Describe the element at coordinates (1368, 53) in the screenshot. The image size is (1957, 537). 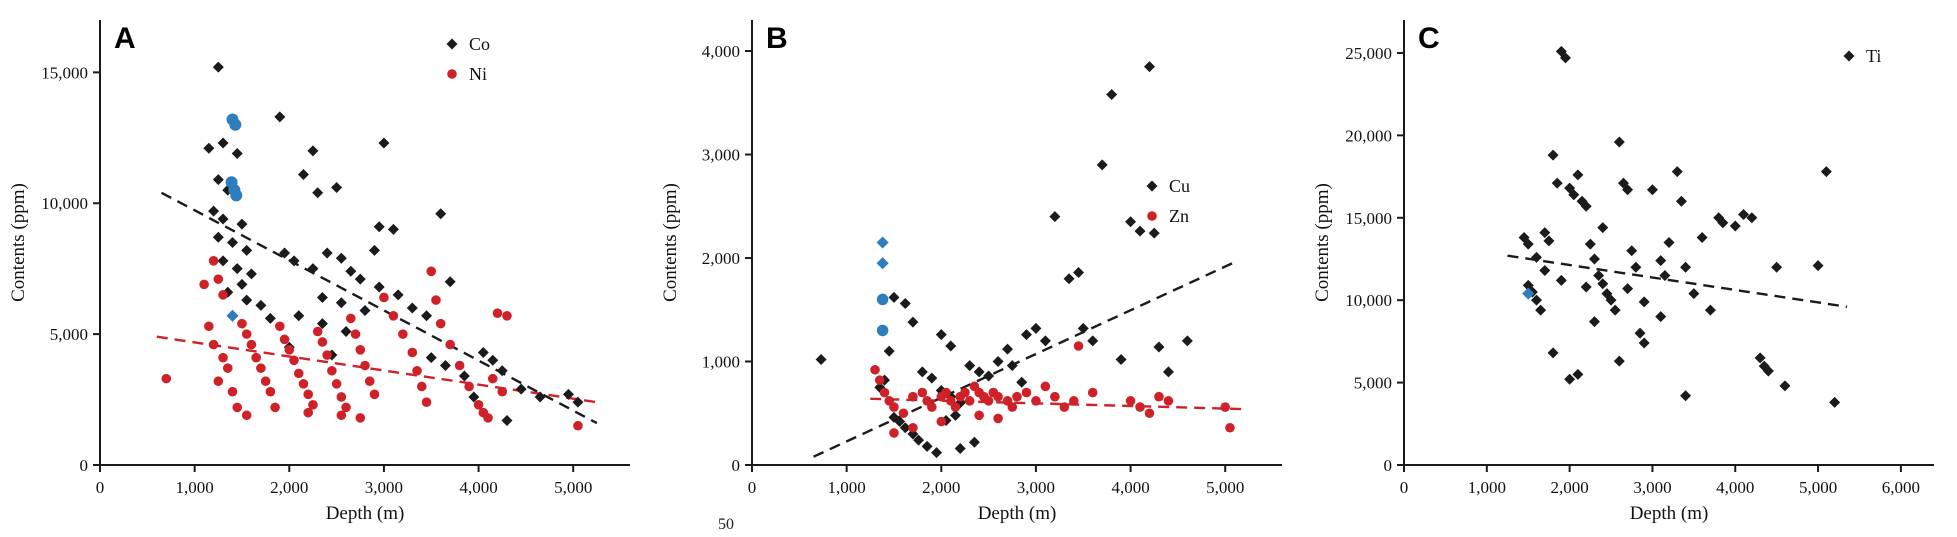
I see `y-tick-label: 25,000` at that location.